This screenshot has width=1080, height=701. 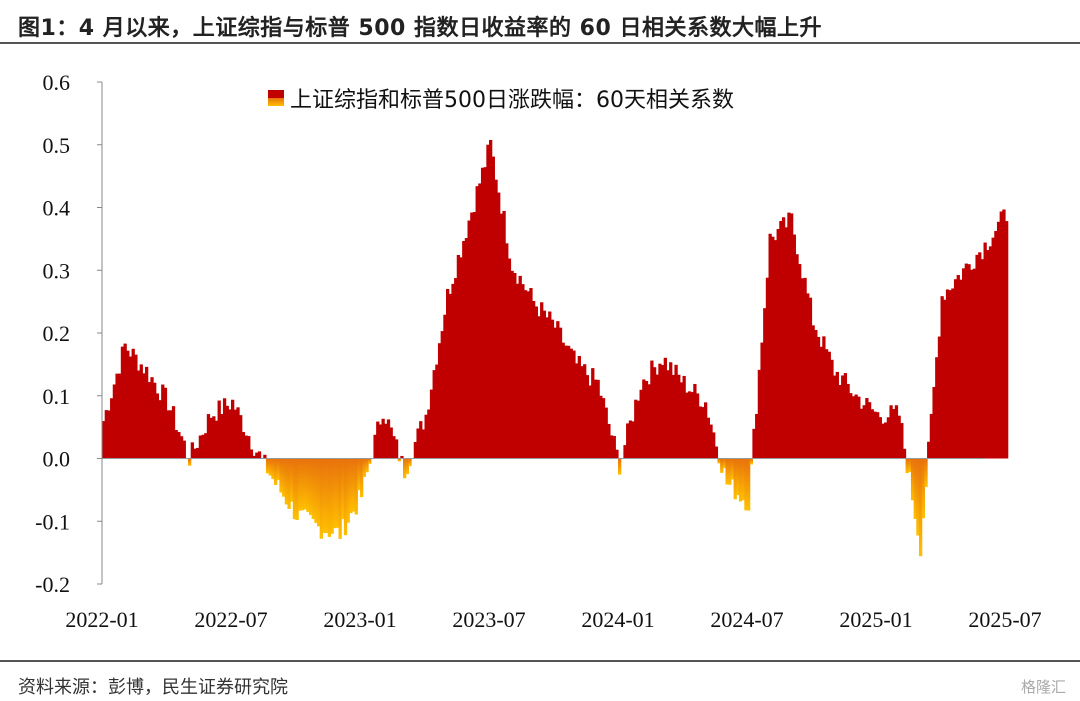 I want to click on y-tick-label: 0.1, so click(x=57, y=396).